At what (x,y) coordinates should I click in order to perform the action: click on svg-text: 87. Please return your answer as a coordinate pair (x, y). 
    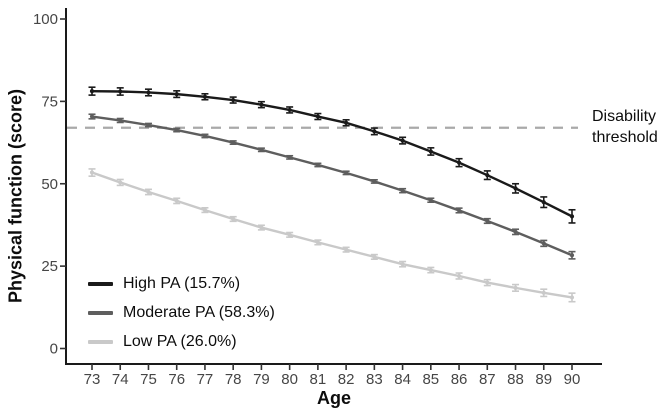
    Looking at the image, I should click on (487, 379).